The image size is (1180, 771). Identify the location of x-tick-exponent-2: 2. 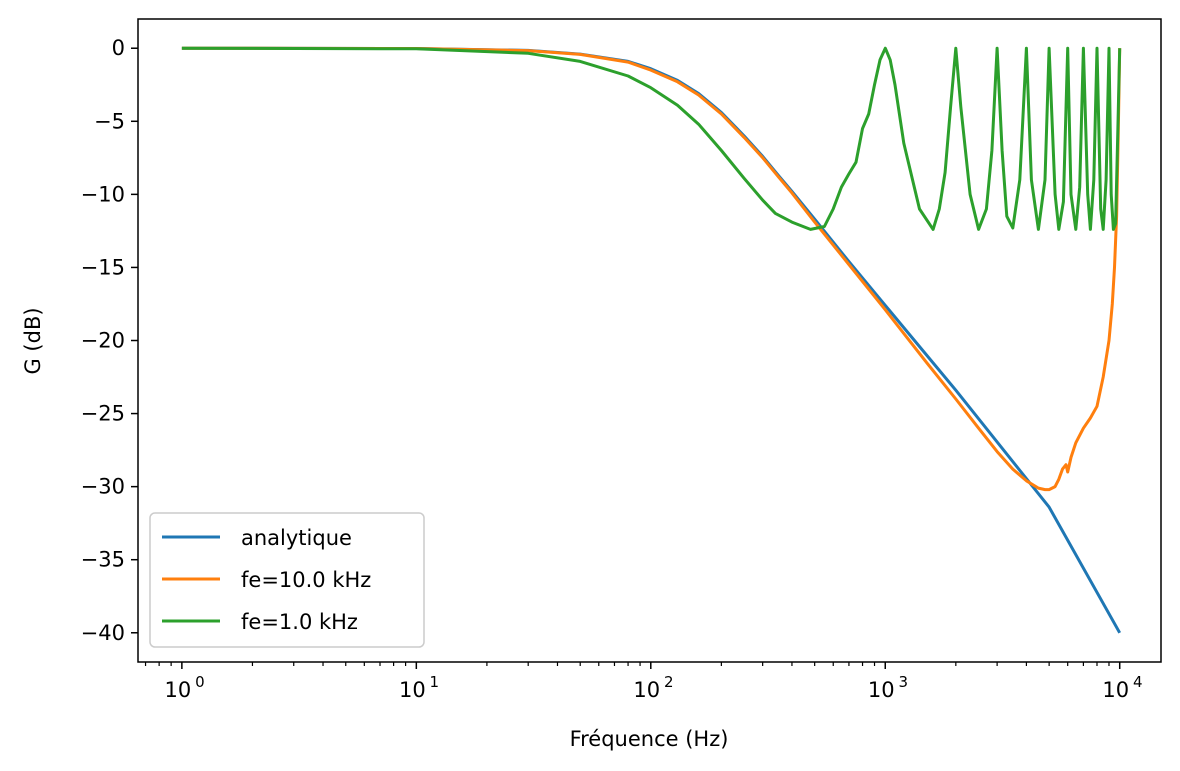
(669, 682).